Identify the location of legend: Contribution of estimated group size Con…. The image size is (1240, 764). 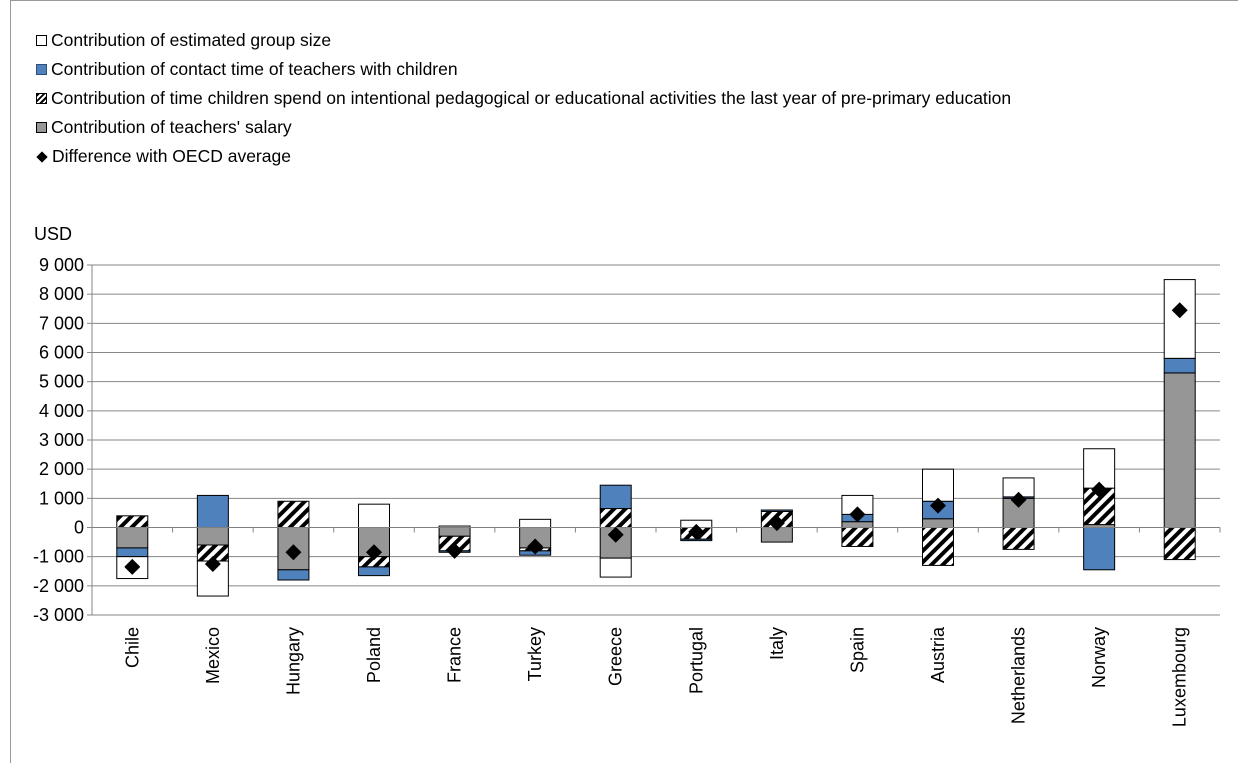
(523, 98).